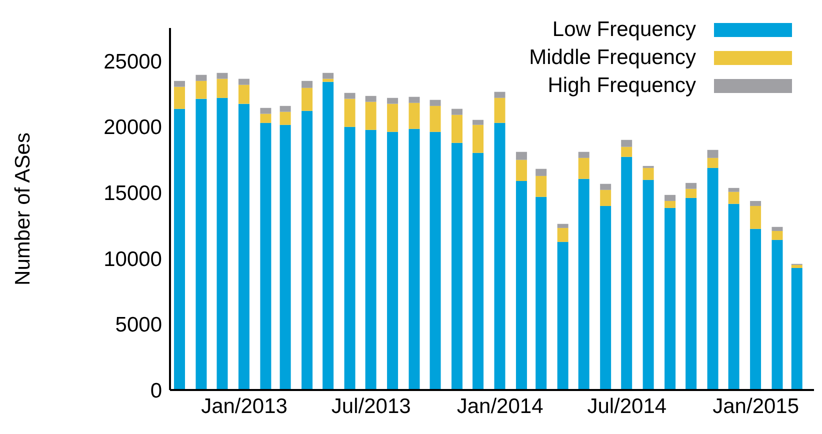 The height and width of the screenshot is (434, 822). Describe the element at coordinates (756, 406) in the screenshot. I see `x-tick-label: Jan/2015` at that location.